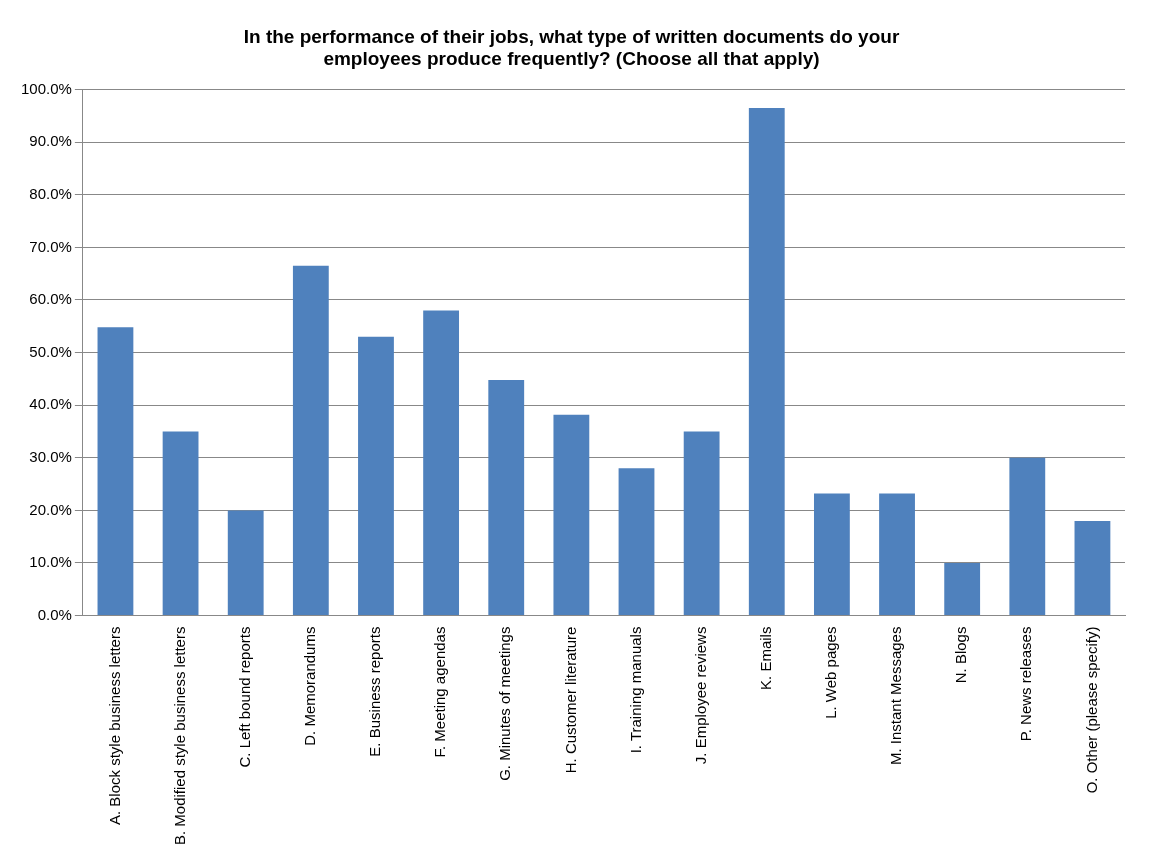 The width and height of the screenshot is (1153, 867). I want to click on y-tick-label: 80.0%, so click(50, 193).